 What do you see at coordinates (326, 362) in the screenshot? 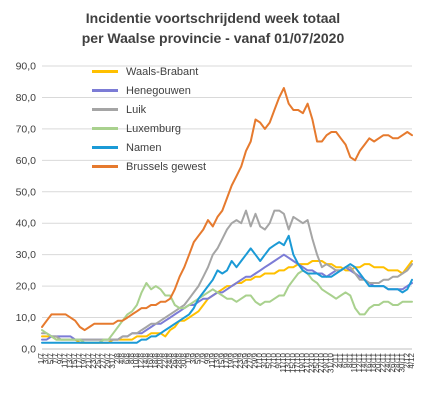
I see `x-tick-label: 29/10` at bounding box center [326, 362].